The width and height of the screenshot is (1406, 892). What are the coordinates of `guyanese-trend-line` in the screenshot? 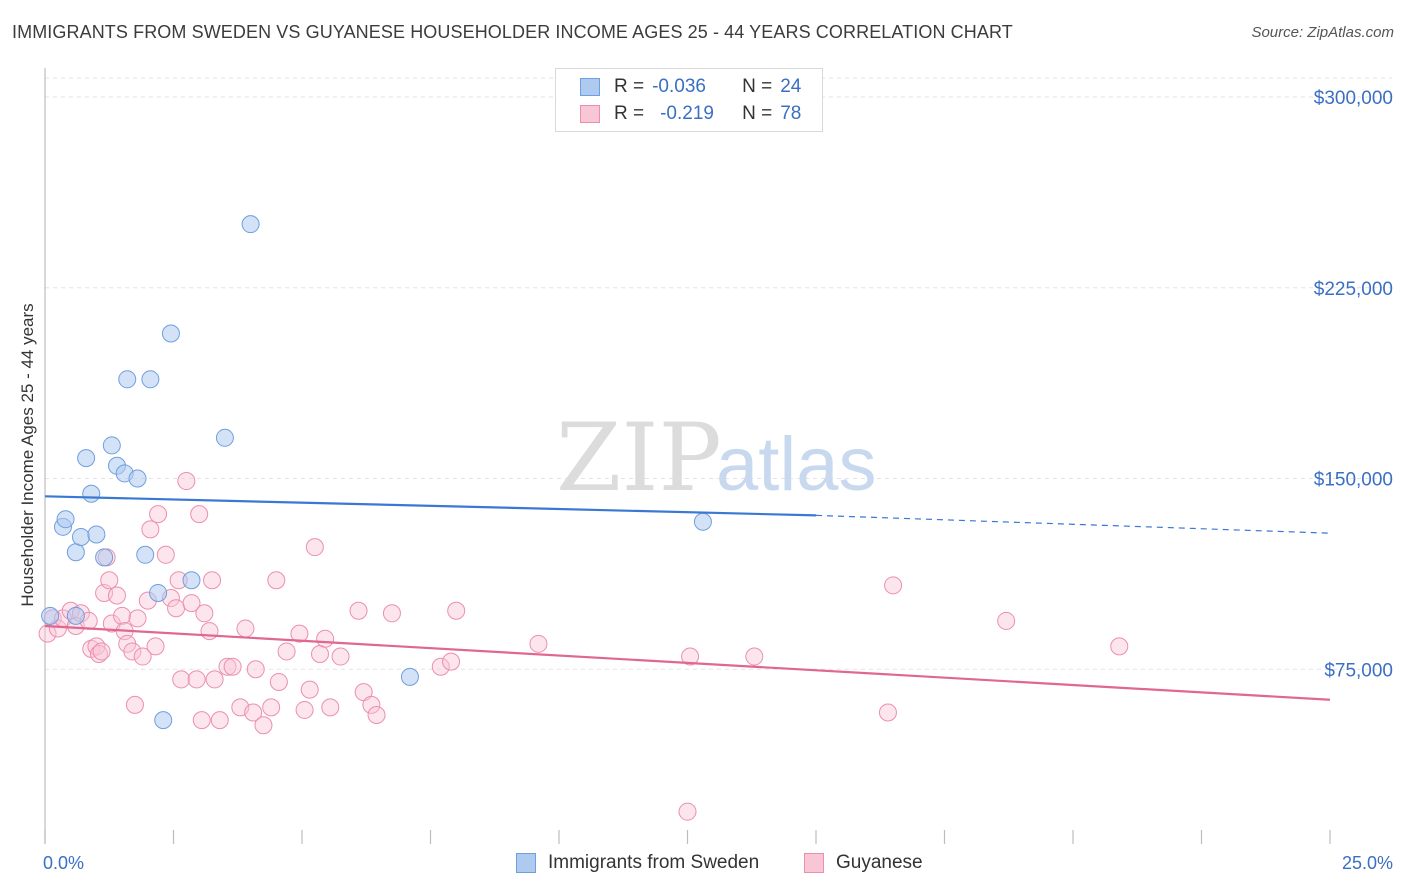 It's located at (687, 662).